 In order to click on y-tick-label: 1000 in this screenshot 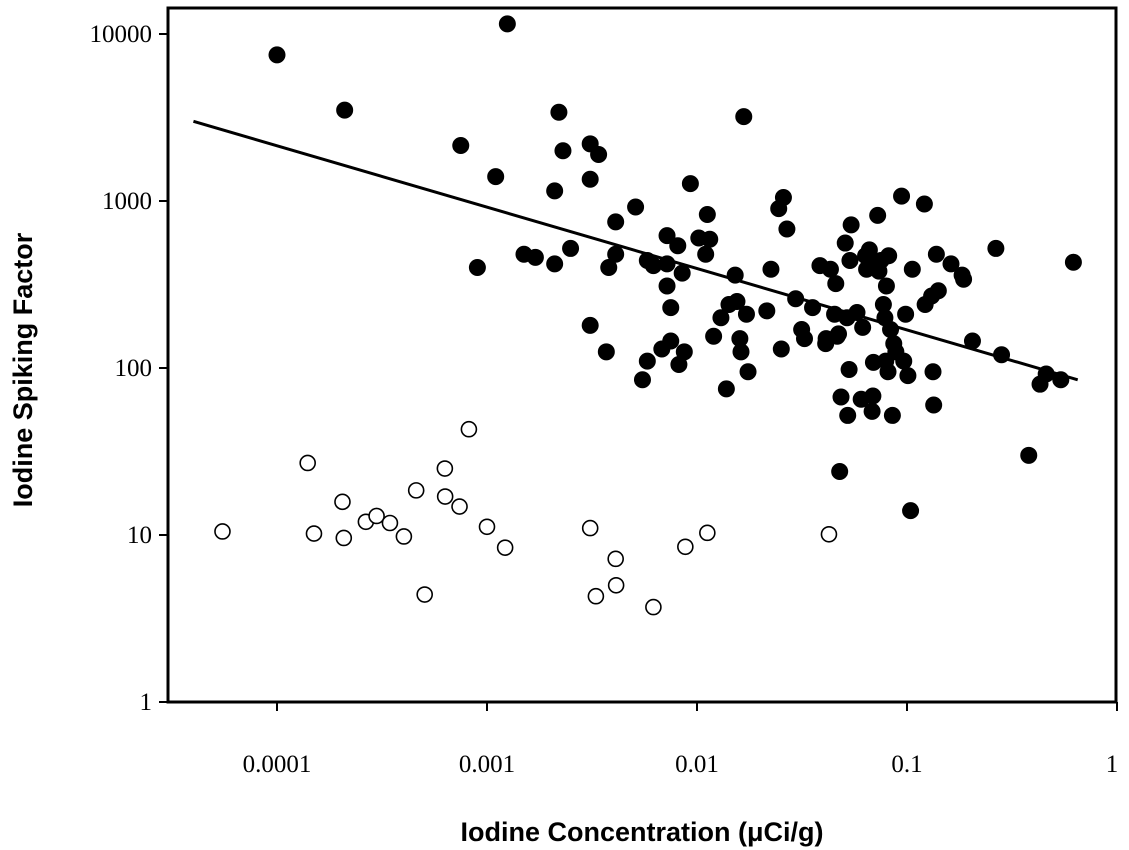, I will do `click(127, 201)`.